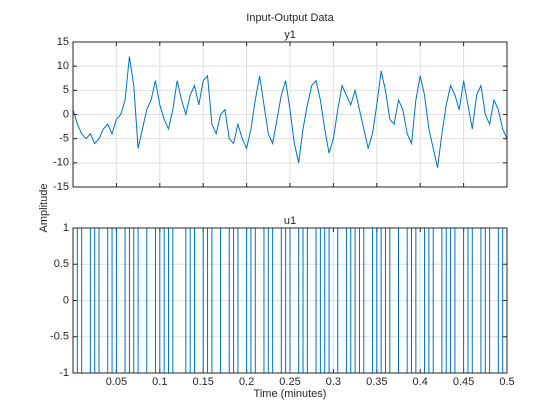  Describe the element at coordinates (116, 382) in the screenshot. I see `x-tick-label: 0.05` at that location.